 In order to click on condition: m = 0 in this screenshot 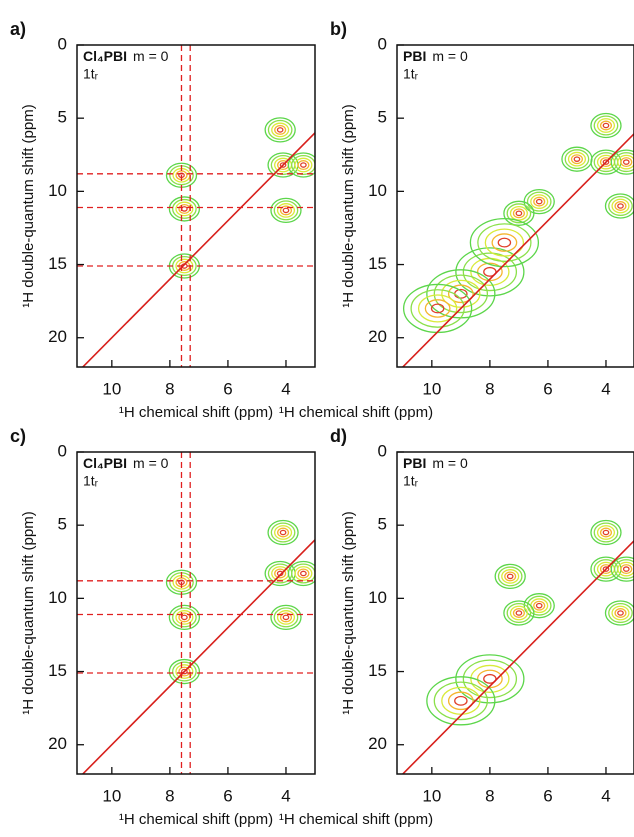, I will do `click(450, 56)`.